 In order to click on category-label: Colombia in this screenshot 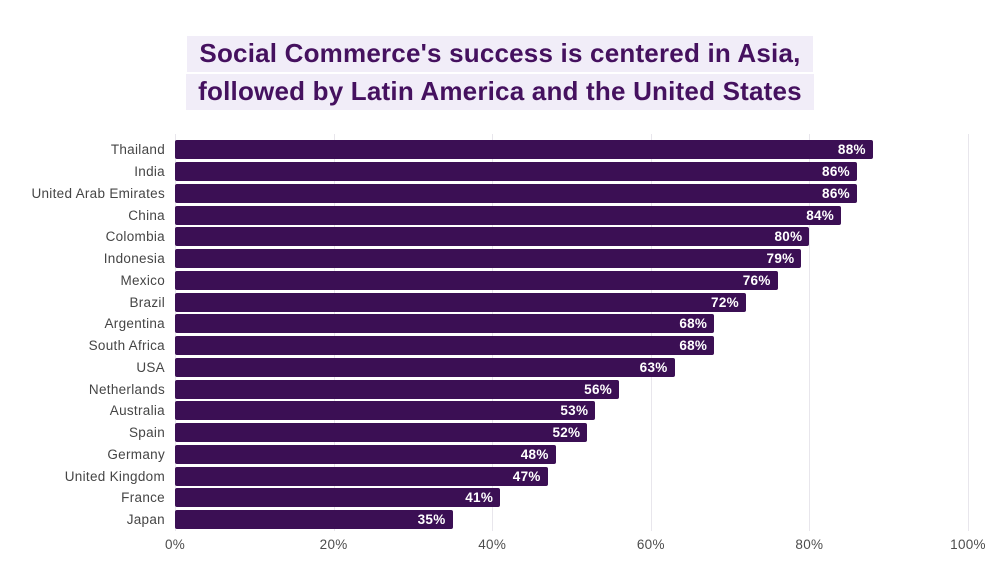, I will do `click(135, 237)`.